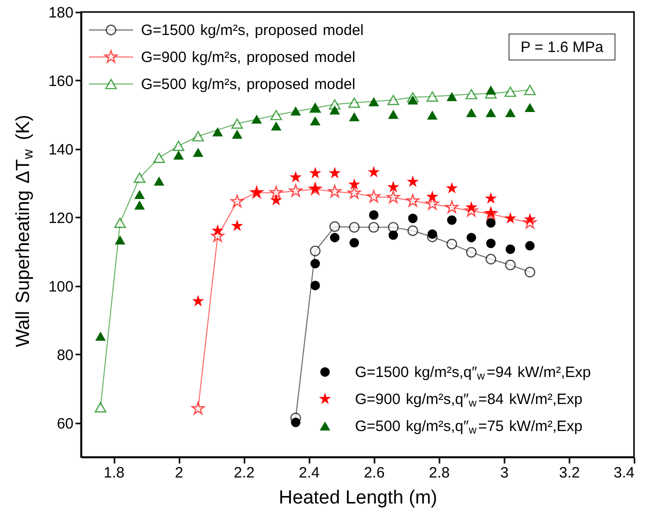 The width and height of the screenshot is (646, 524). What do you see at coordinates (624, 473) in the screenshot?
I see `x-tick-label: 3.4` at bounding box center [624, 473].